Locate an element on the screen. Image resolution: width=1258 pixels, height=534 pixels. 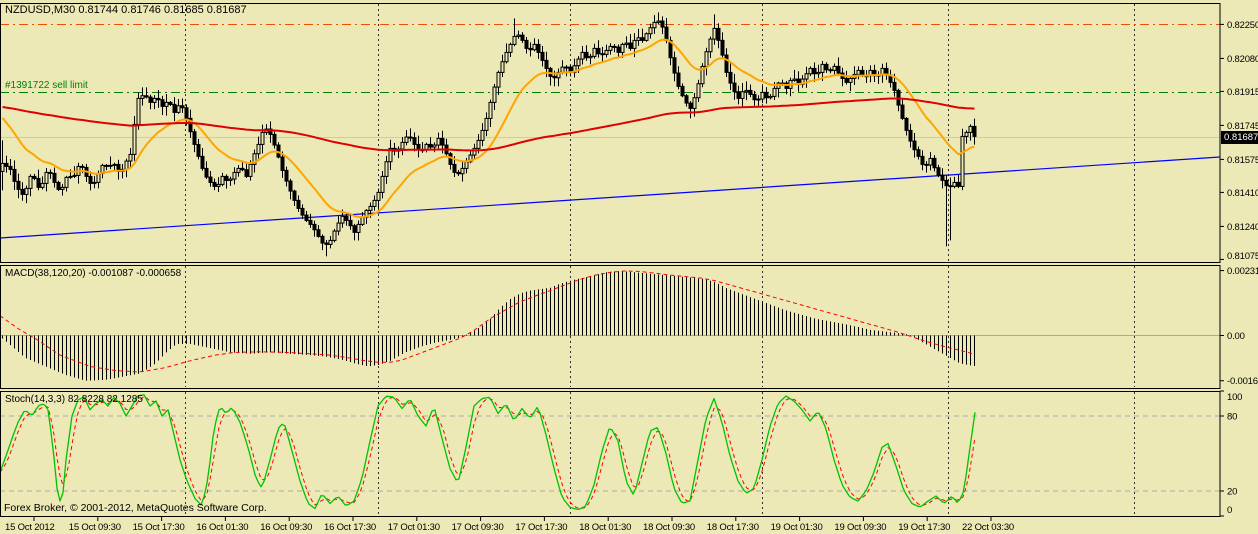
sell-limit-order-label: #1391722 sell limit is located at coordinates (46, 85).